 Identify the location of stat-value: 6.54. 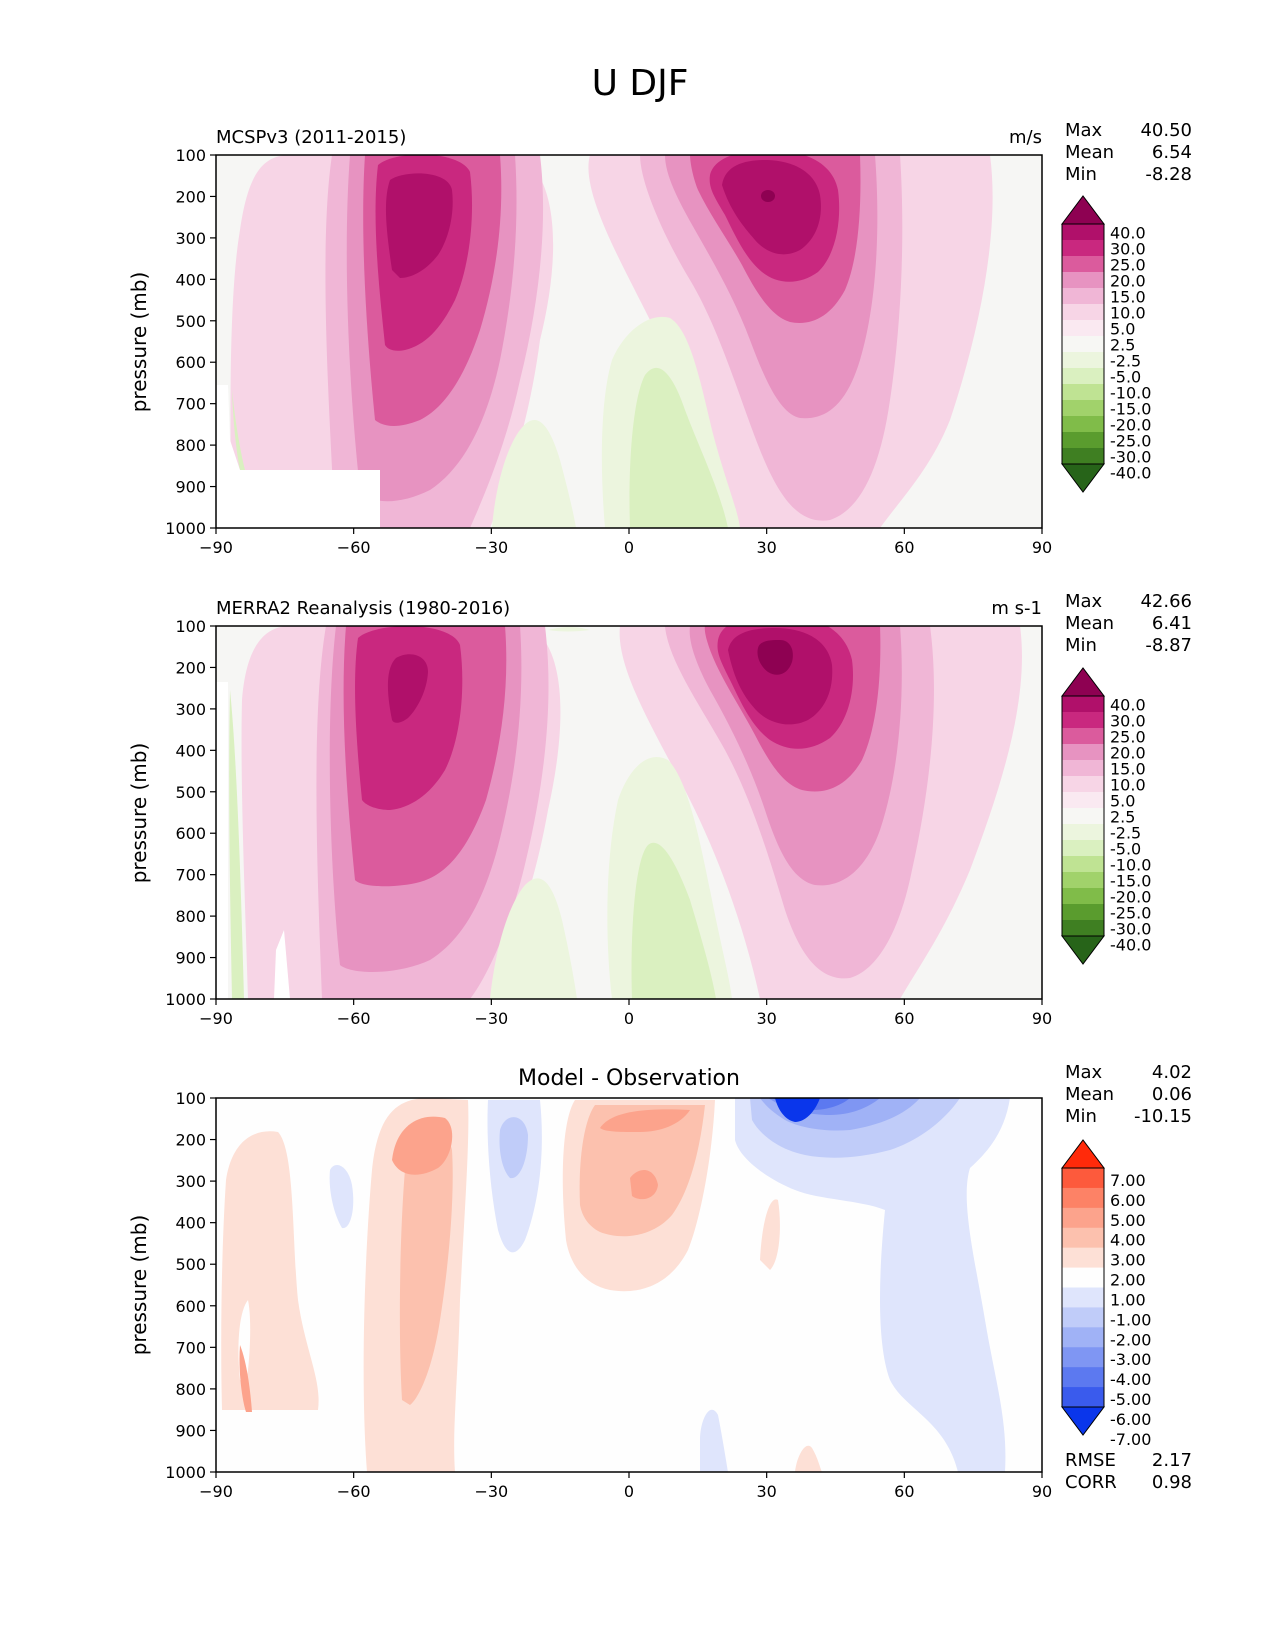
(1172, 152).